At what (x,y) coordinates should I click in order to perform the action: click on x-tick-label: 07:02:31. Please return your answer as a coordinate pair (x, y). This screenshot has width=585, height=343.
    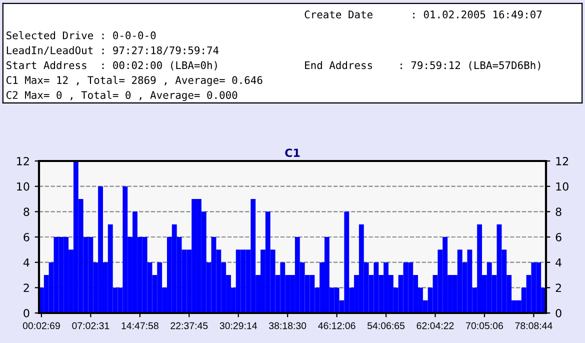
    Looking at the image, I should click on (91, 326).